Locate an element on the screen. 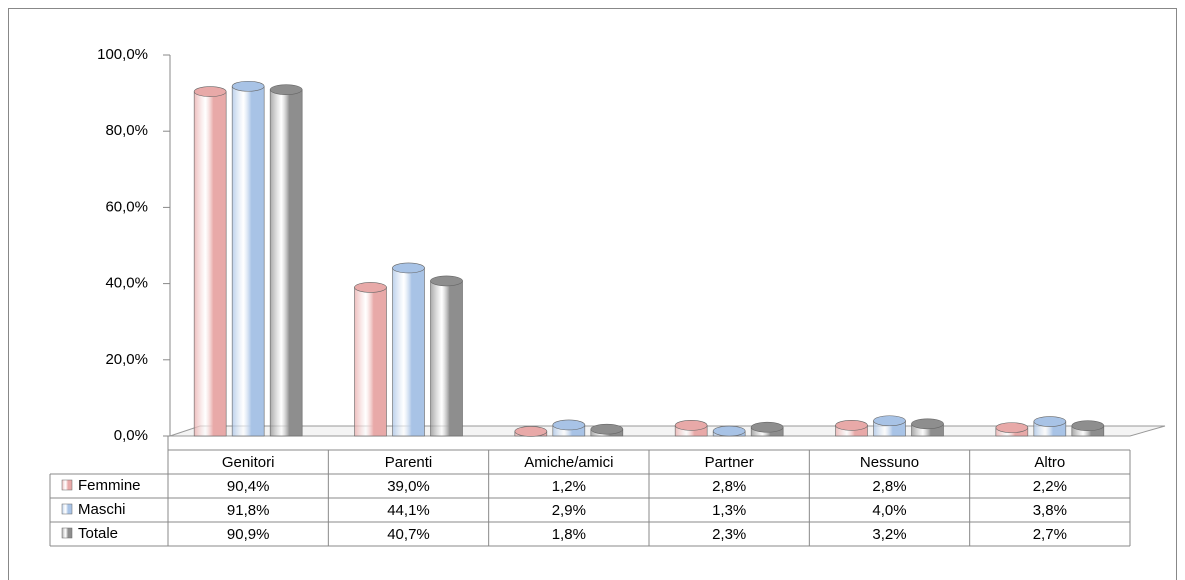 This screenshot has height=580, width=1185. data-label: 3,2% is located at coordinates (889, 534).